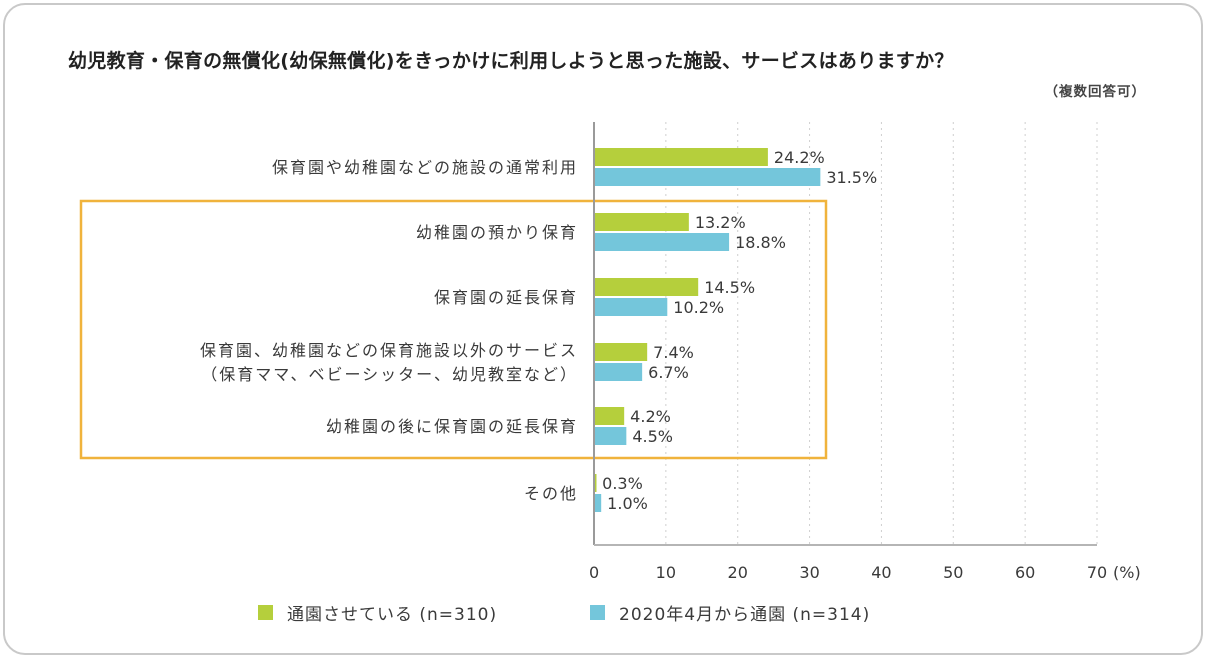 The height and width of the screenshot is (661, 1210). Describe the element at coordinates (738, 572) in the screenshot. I see `x-tick-label: 20` at that location.